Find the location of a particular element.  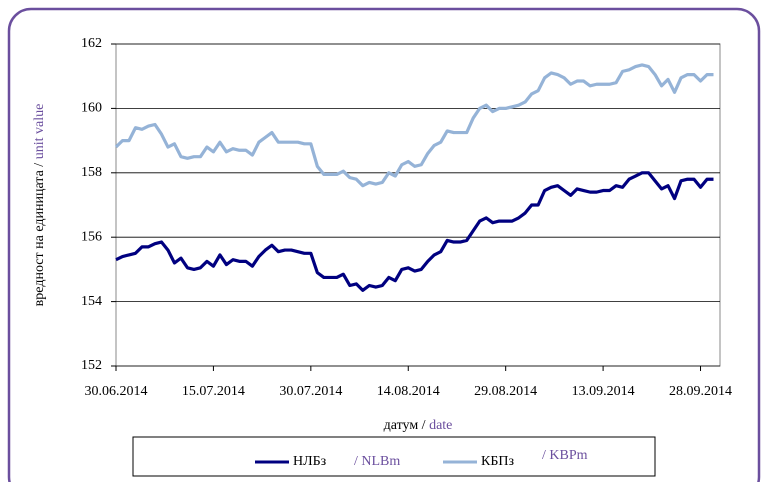

x-axis-label: датум / date is located at coordinates (418, 425).